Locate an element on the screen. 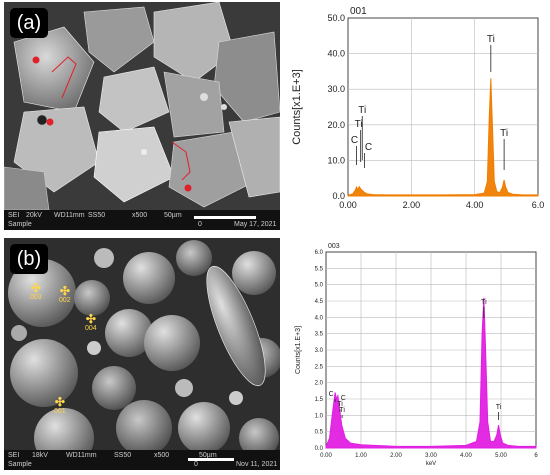  sem-b-marker-002-label: 002 is located at coordinates (65, 300).